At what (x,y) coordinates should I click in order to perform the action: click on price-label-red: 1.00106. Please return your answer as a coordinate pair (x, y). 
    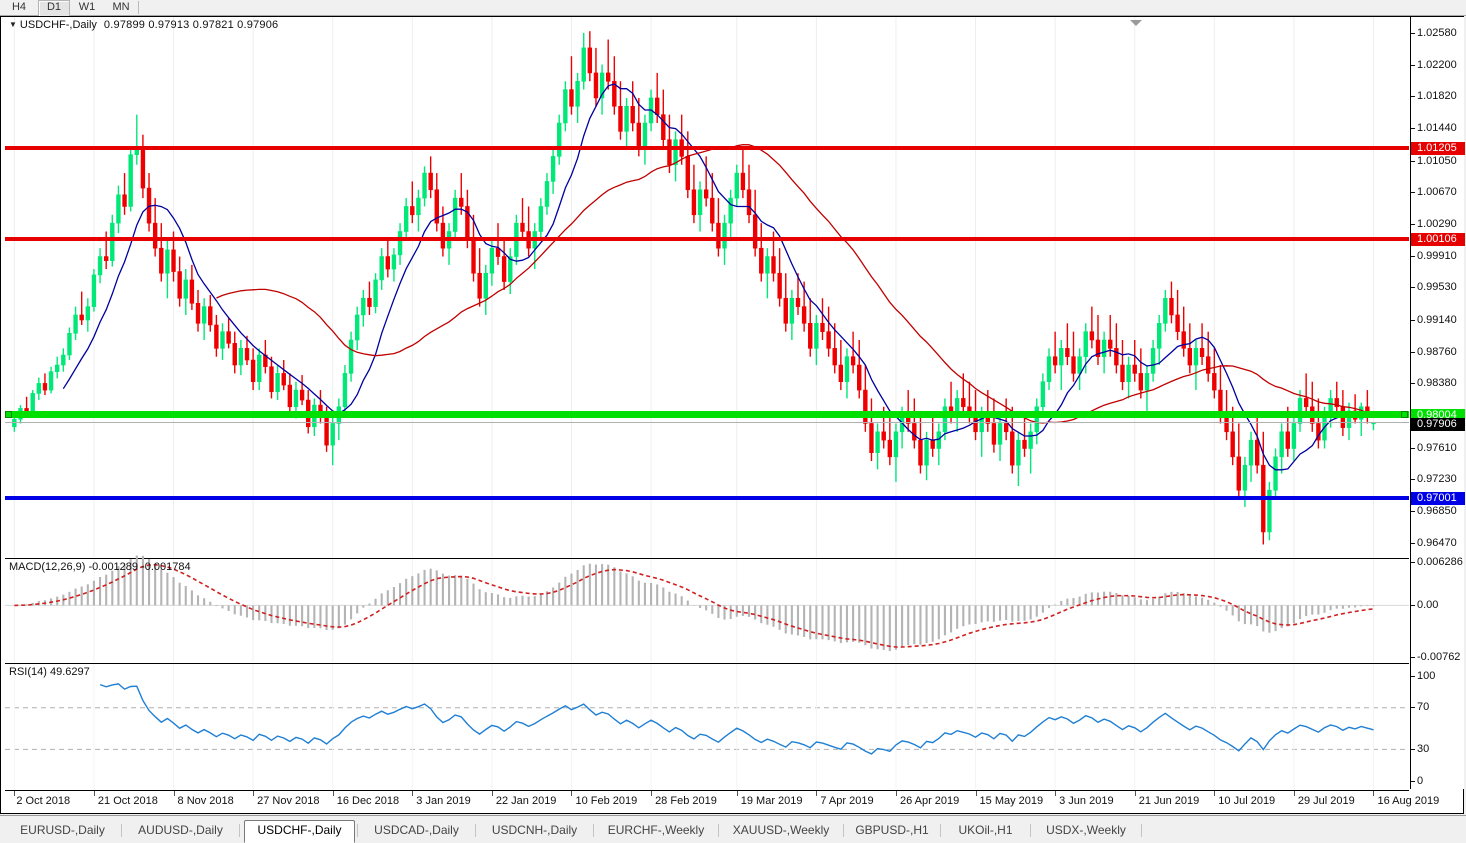
    Looking at the image, I should click on (1438, 240).